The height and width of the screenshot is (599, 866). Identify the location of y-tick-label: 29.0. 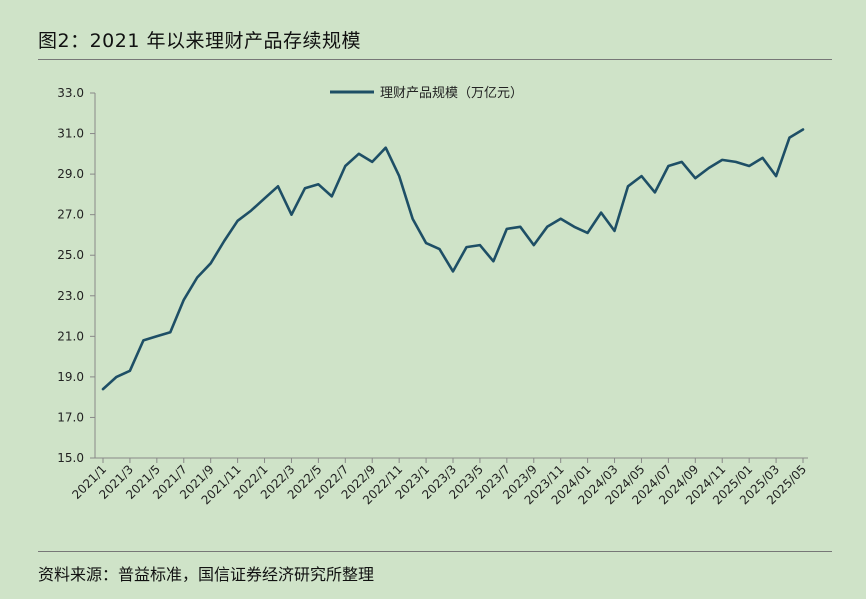
(70, 174).